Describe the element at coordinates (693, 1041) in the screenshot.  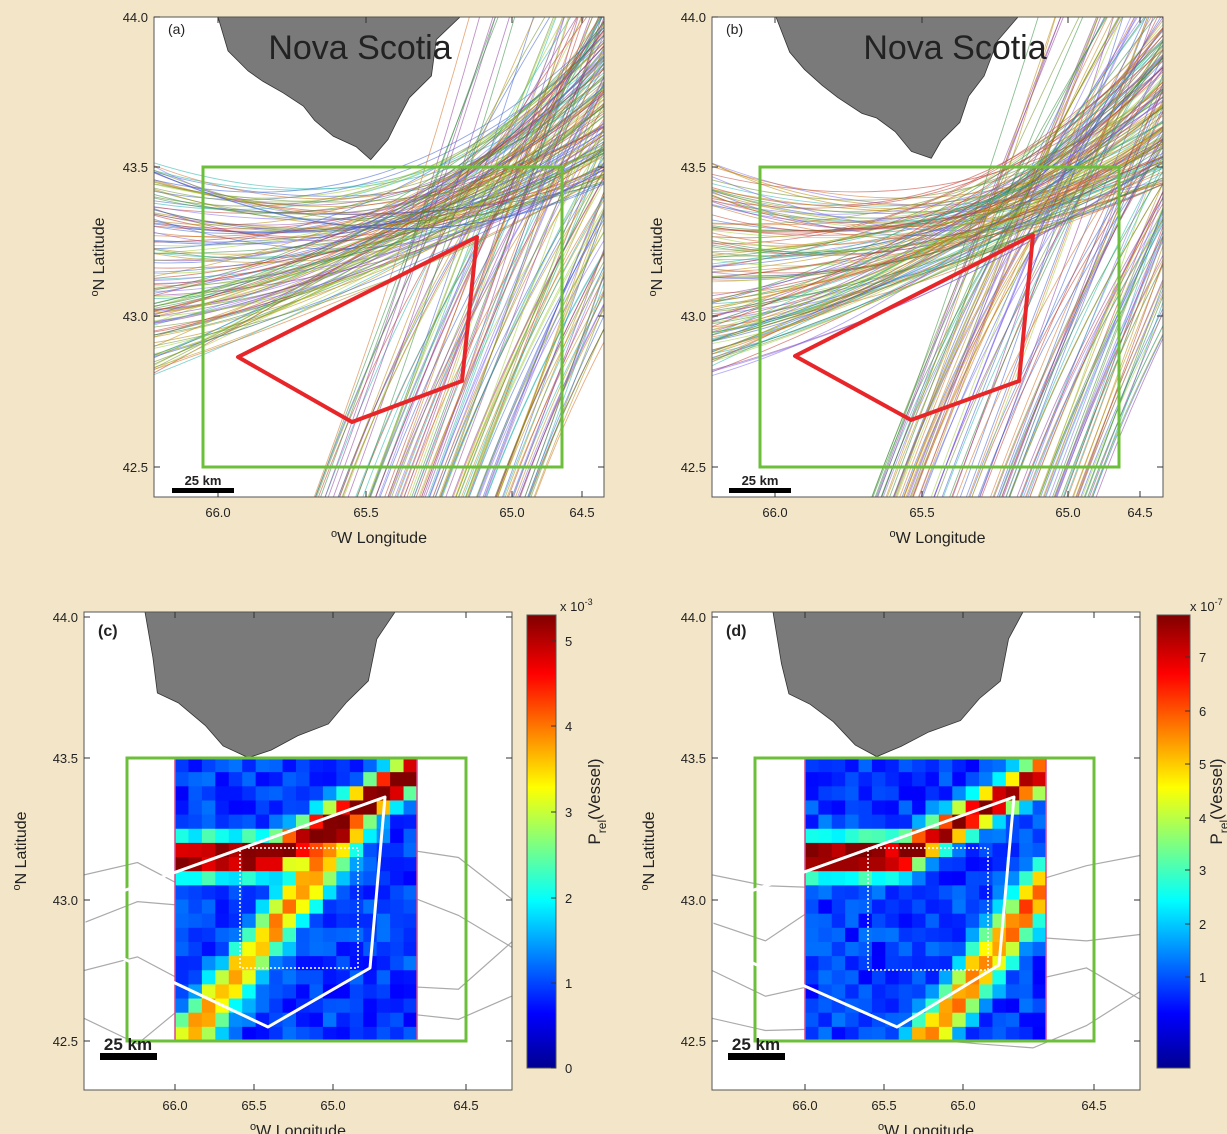
I see `y-tick-label: 42.5` at that location.